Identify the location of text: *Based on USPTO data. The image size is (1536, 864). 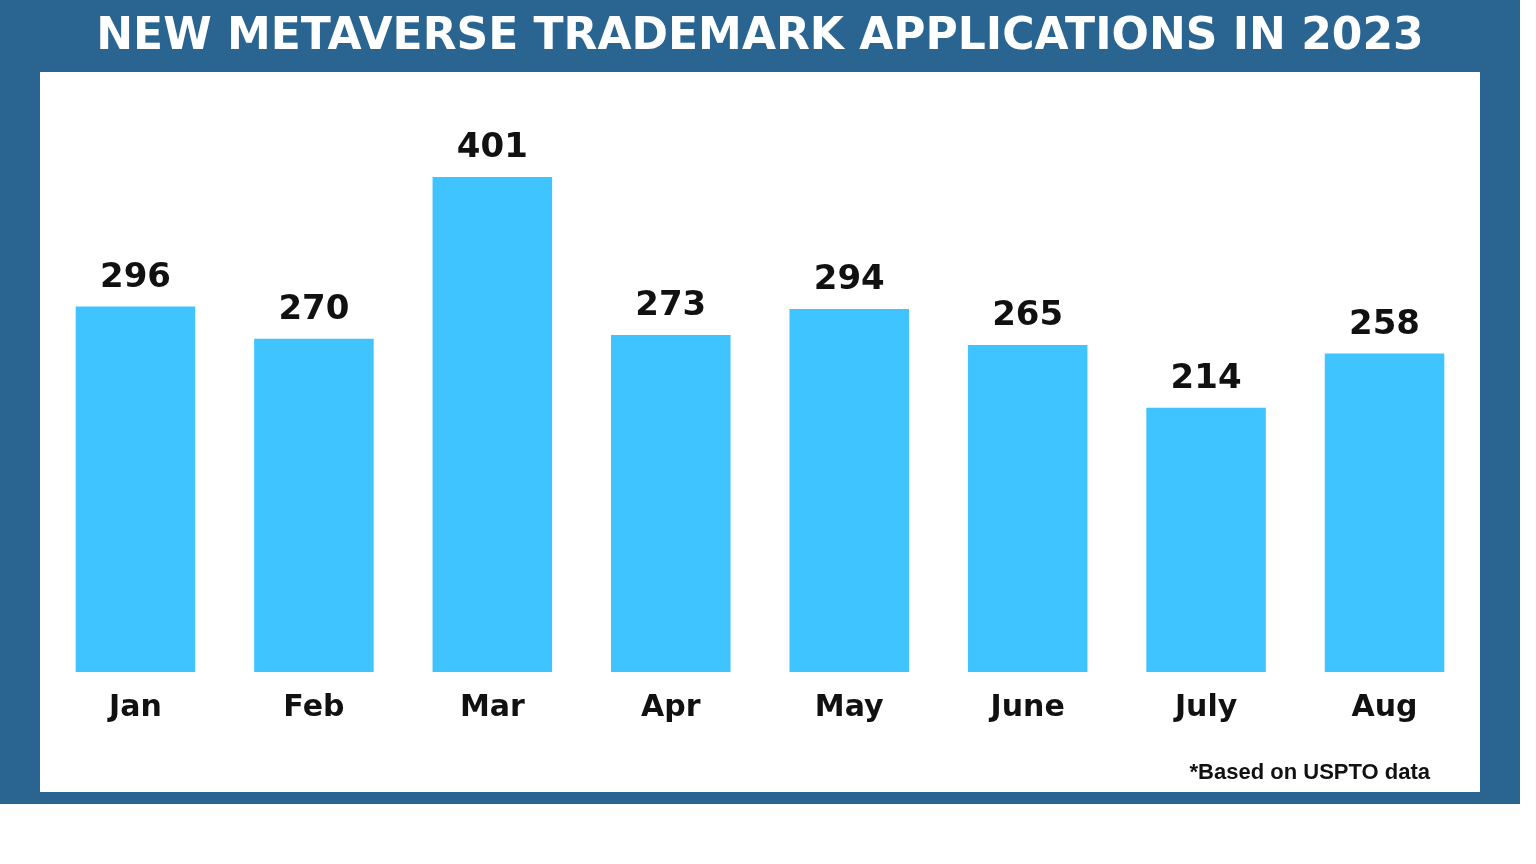
(1310, 771).